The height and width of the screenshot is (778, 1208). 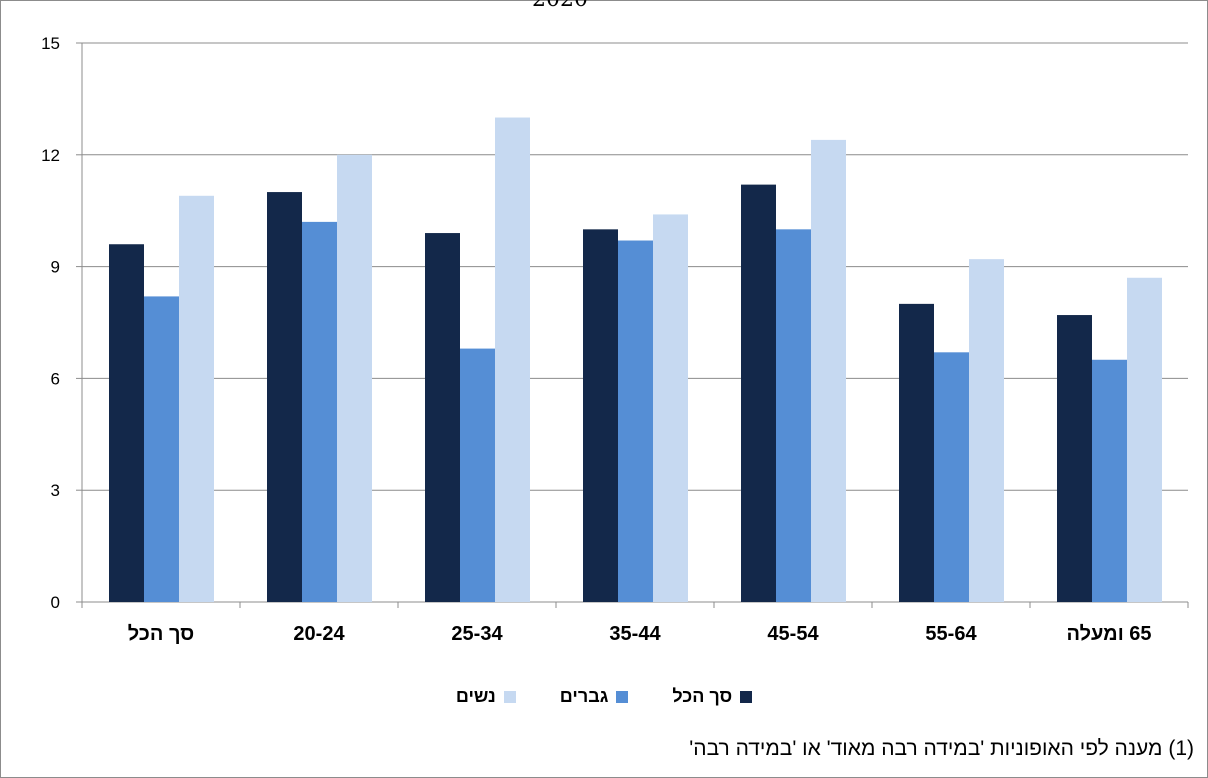 What do you see at coordinates (55, 378) in the screenshot?
I see `y-tick-label: 6` at bounding box center [55, 378].